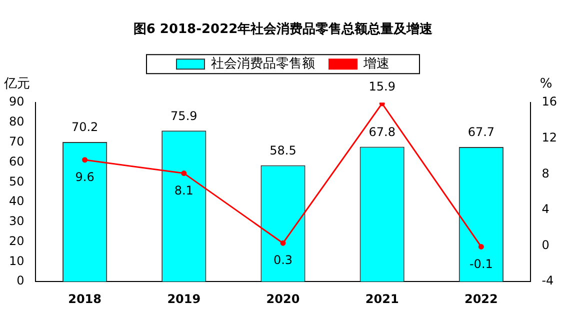 This screenshot has height=312, width=576. Describe the element at coordinates (20, 281) in the screenshot. I see `y-tick-label: 0` at that location.